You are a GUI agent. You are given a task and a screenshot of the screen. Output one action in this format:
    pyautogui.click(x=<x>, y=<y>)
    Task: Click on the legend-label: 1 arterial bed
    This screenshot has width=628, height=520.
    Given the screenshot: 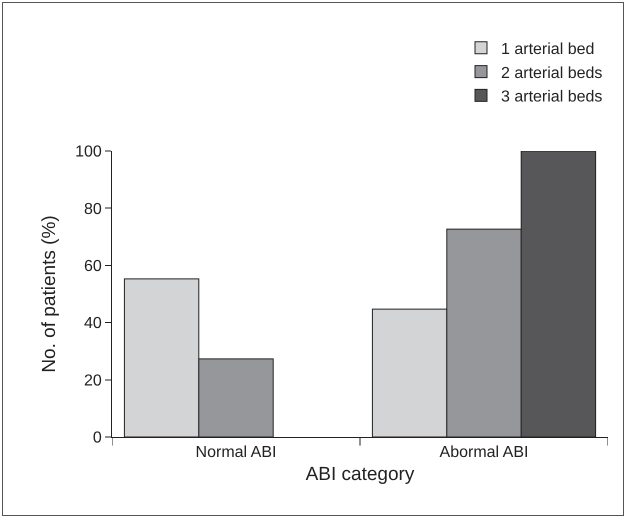 What is the action you would take?
    pyautogui.click(x=547, y=49)
    